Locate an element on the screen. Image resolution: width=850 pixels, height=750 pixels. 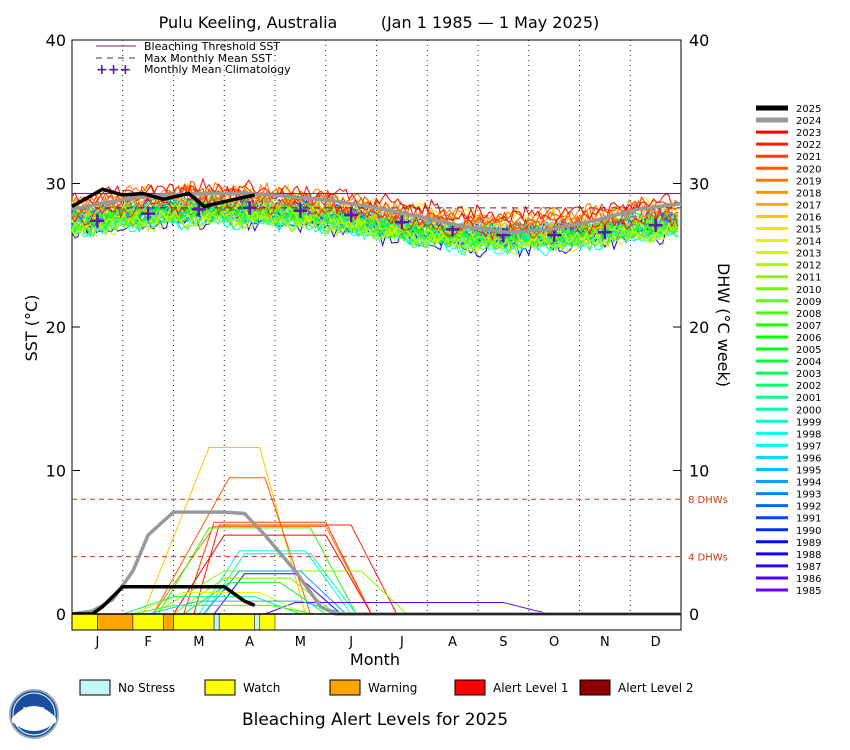
year-legend-label: 2003 is located at coordinates (808, 374).